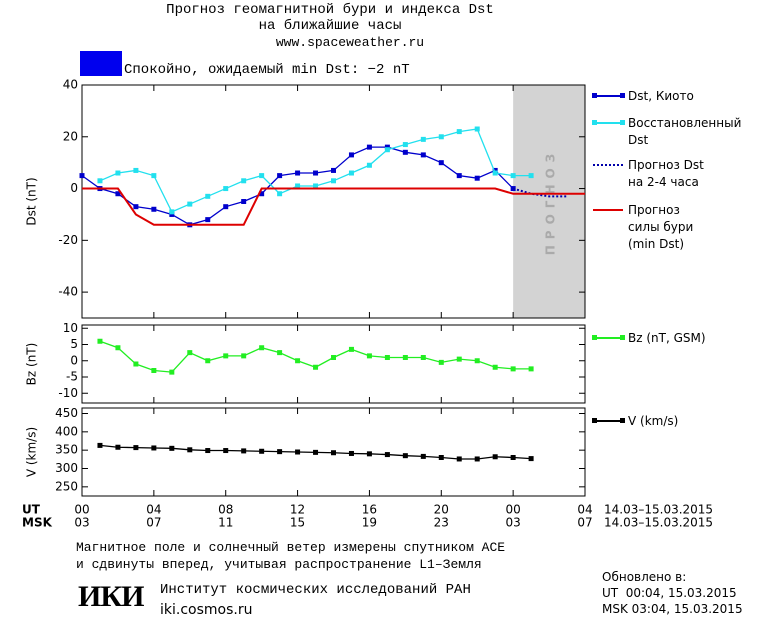 This screenshot has width=760, height=620. I want to click on legend-entry: Bz (nT, GSM), so click(649, 338).